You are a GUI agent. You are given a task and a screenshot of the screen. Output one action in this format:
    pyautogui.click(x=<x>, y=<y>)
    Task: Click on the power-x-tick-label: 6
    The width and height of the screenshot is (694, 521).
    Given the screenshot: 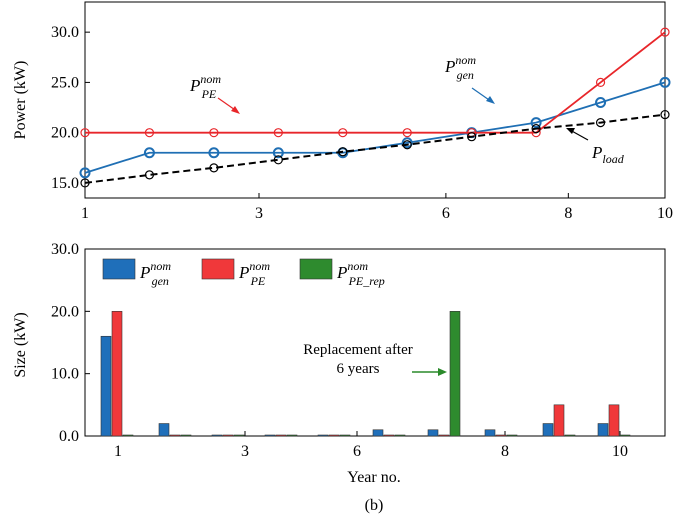 What is the action you would take?
    pyautogui.click(x=446, y=213)
    